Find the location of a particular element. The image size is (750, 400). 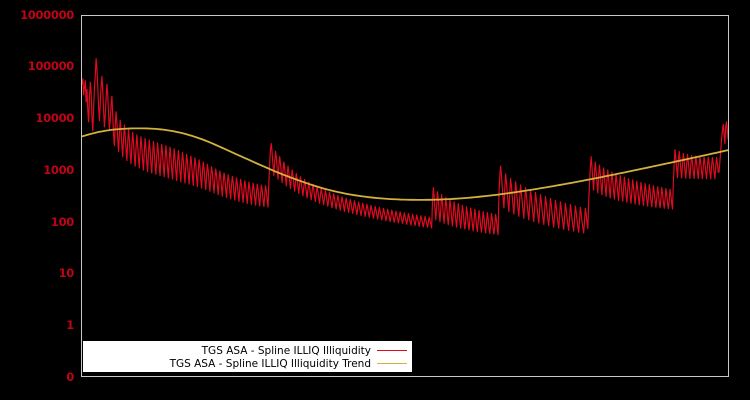

legend-item-illiquidity: TGS ASA - Spline ILLIQ Illiquidity is located at coordinates (245, 350).